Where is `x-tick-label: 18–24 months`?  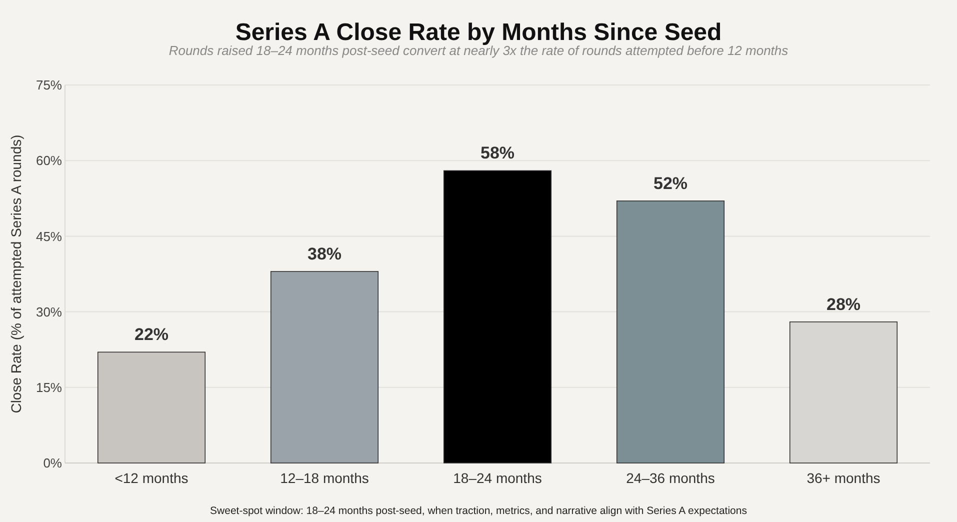 x-tick-label: 18–24 months is located at coordinates (497, 478).